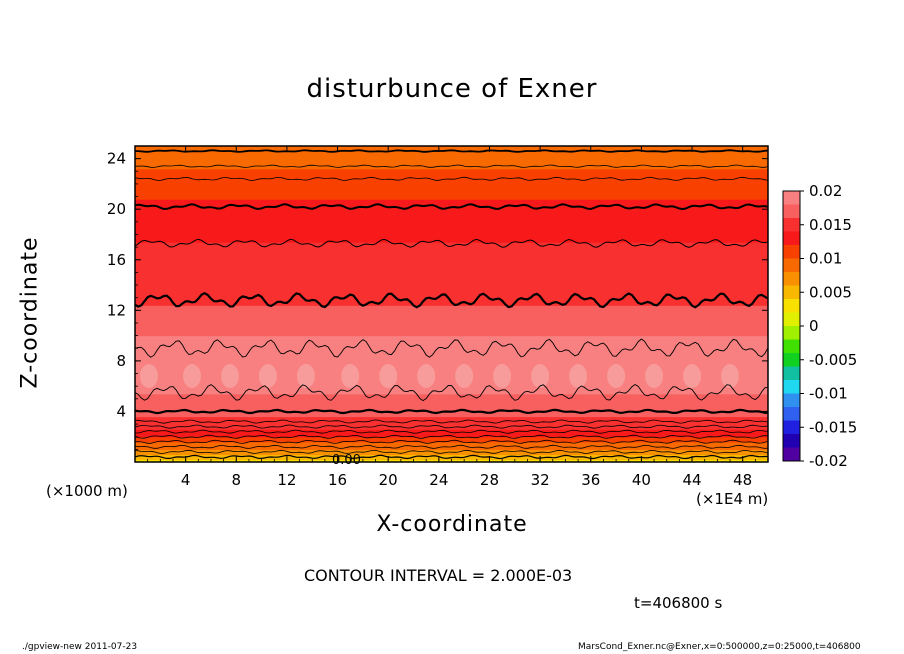  What do you see at coordinates (237, 480) in the screenshot?
I see `x-tick-label: 8` at bounding box center [237, 480].